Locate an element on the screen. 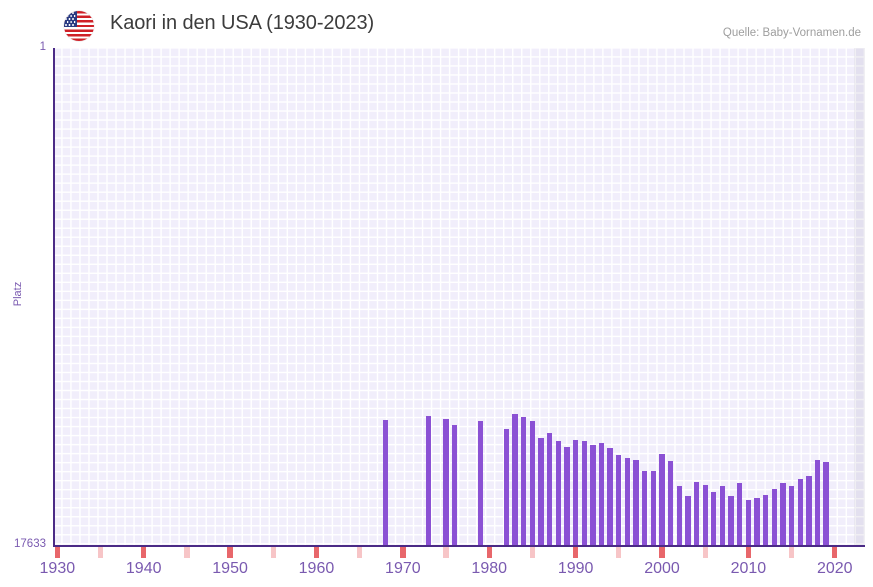 This screenshot has width=873, height=587. x-axis-label: 1980 is located at coordinates (489, 568).